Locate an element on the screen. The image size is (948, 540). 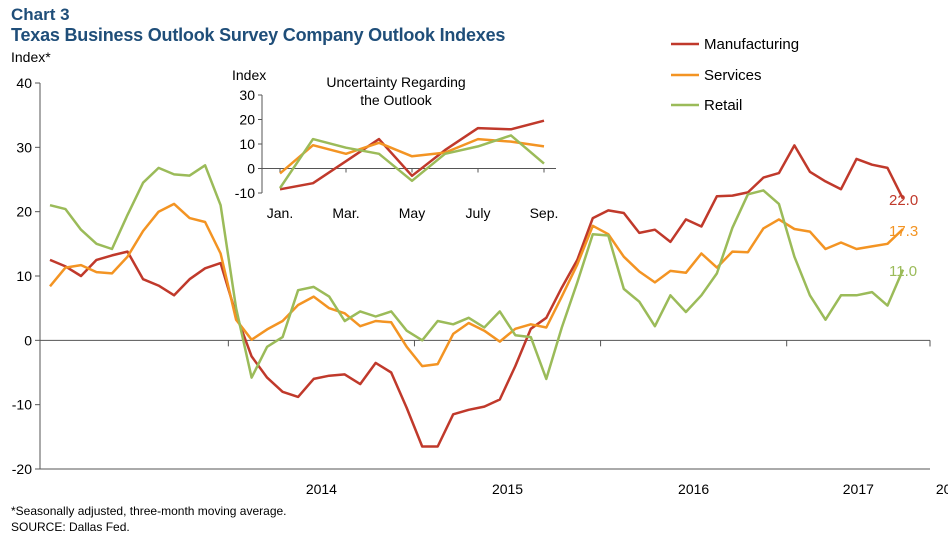
inset-y-tick-label: 30 is located at coordinates (247, 95).